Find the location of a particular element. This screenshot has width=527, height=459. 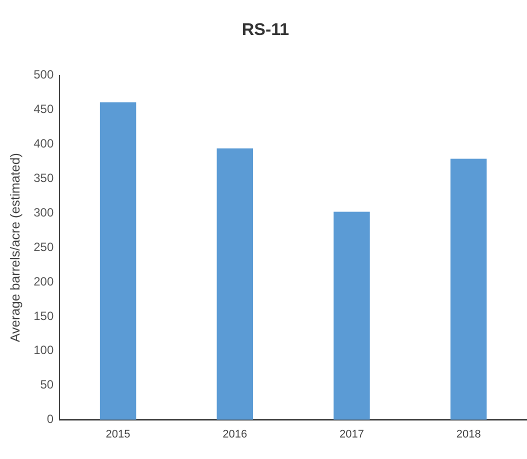

x-tick-label: 2015 is located at coordinates (118, 434).